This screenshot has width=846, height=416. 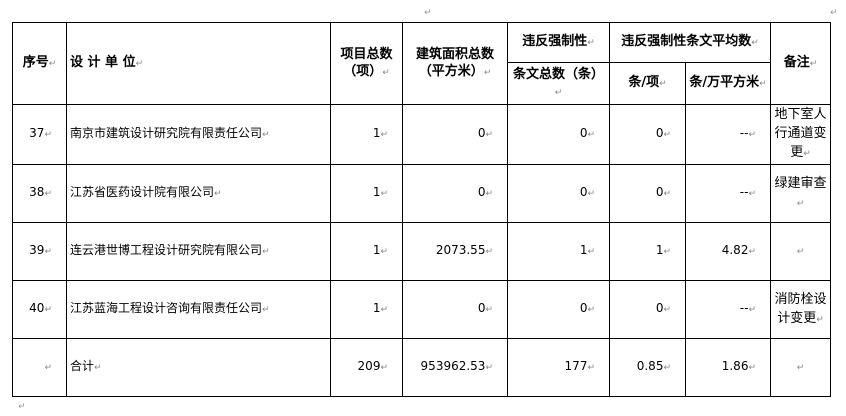 I want to click on table-row: 40江苏蓝海工程设计咨询有限责任公司1000--消防栓设计变更, so click(x=421, y=309).